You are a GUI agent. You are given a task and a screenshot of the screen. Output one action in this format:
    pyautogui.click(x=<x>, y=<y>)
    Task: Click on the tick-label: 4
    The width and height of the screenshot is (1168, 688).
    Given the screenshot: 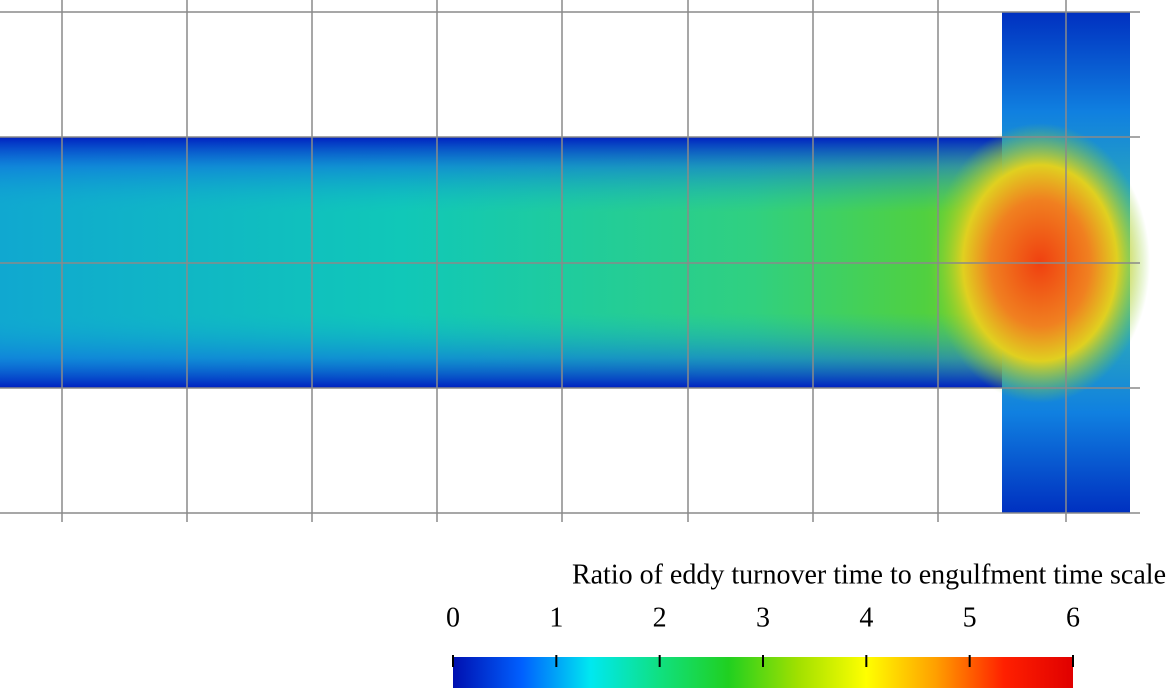 What is the action you would take?
    pyautogui.click(x=866, y=617)
    